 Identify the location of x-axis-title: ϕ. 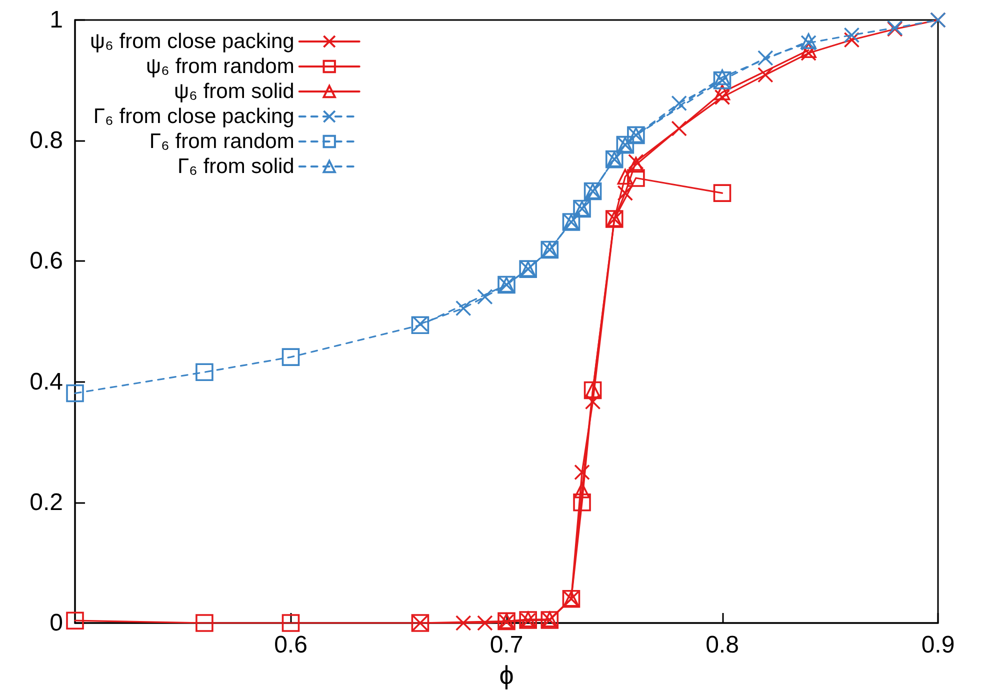
(506, 675).